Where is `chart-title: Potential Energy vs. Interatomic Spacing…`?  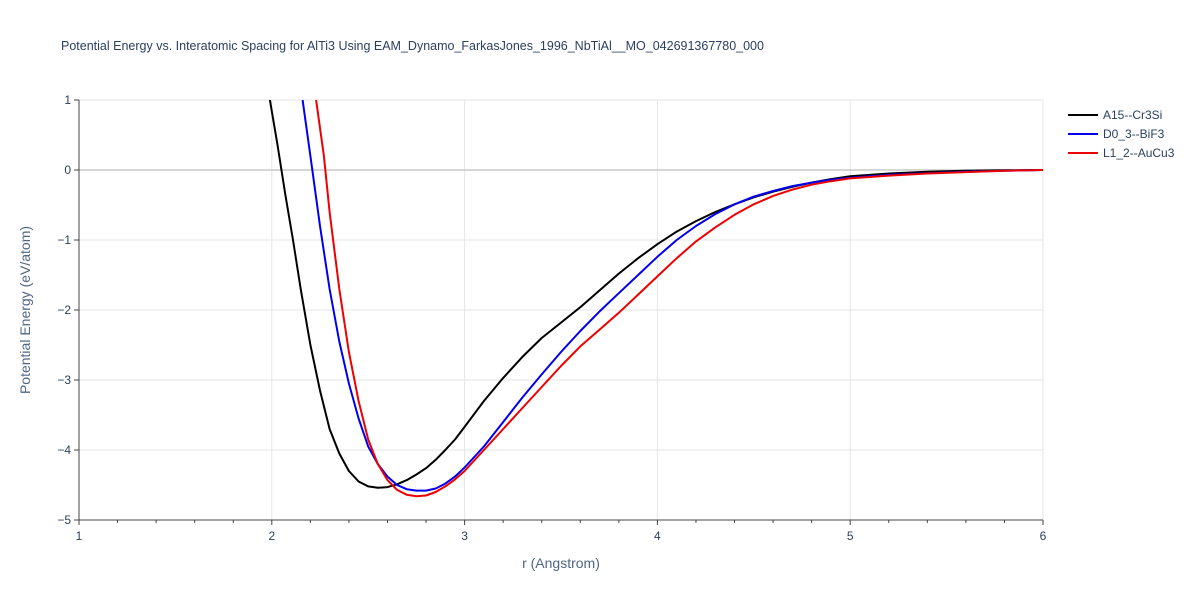
chart-title: Potential Energy vs. Interatomic Spacing… is located at coordinates (412, 46).